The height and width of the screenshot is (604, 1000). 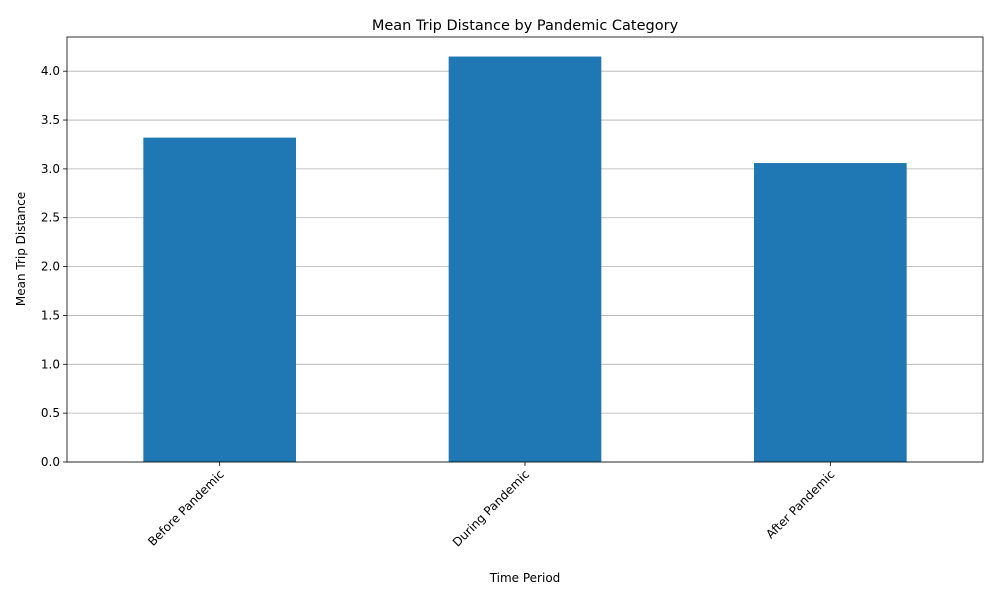 I want to click on chart-title: Mean Trip Distance by Pandemic Category, so click(x=525, y=26).